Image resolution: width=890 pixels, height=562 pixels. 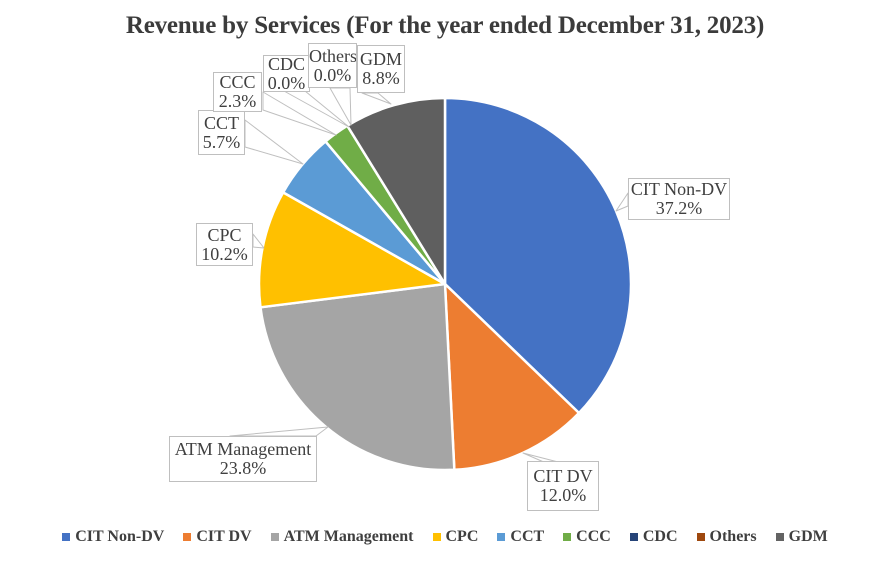 What do you see at coordinates (679, 208) in the screenshot?
I see `callout-value: 37.2%` at bounding box center [679, 208].